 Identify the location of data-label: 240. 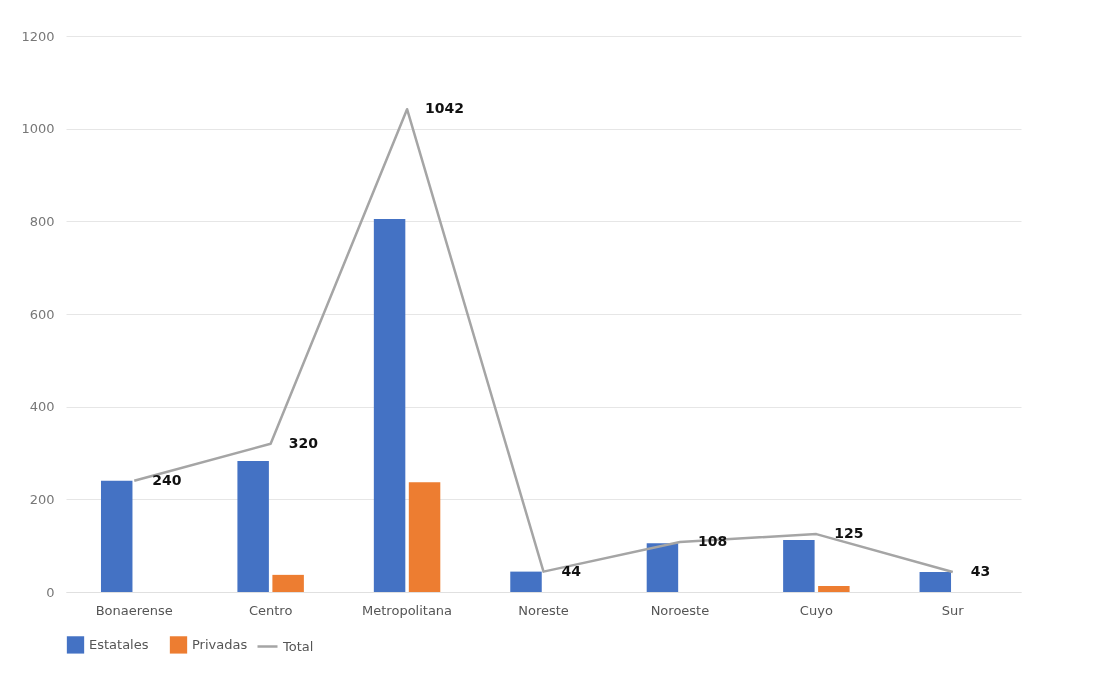
(167, 479).